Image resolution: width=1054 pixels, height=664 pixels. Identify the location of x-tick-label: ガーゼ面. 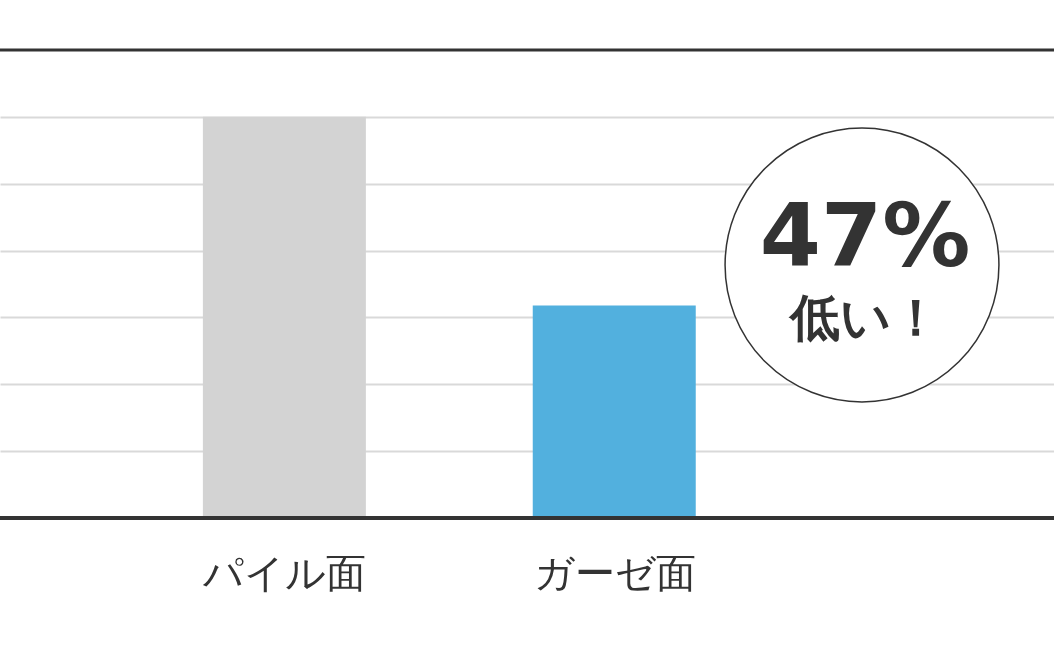
(614, 572).